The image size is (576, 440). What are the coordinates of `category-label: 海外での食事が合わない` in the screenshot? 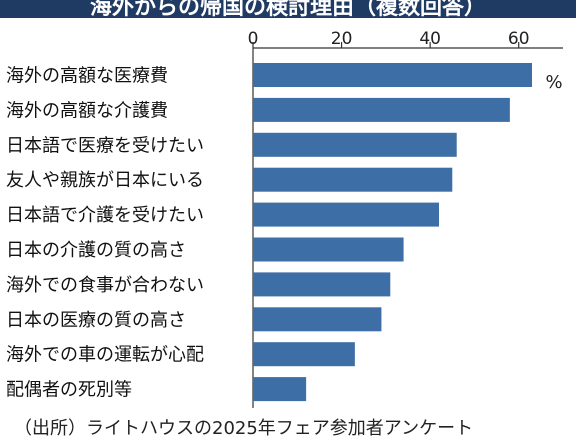 It's located at (105, 285).